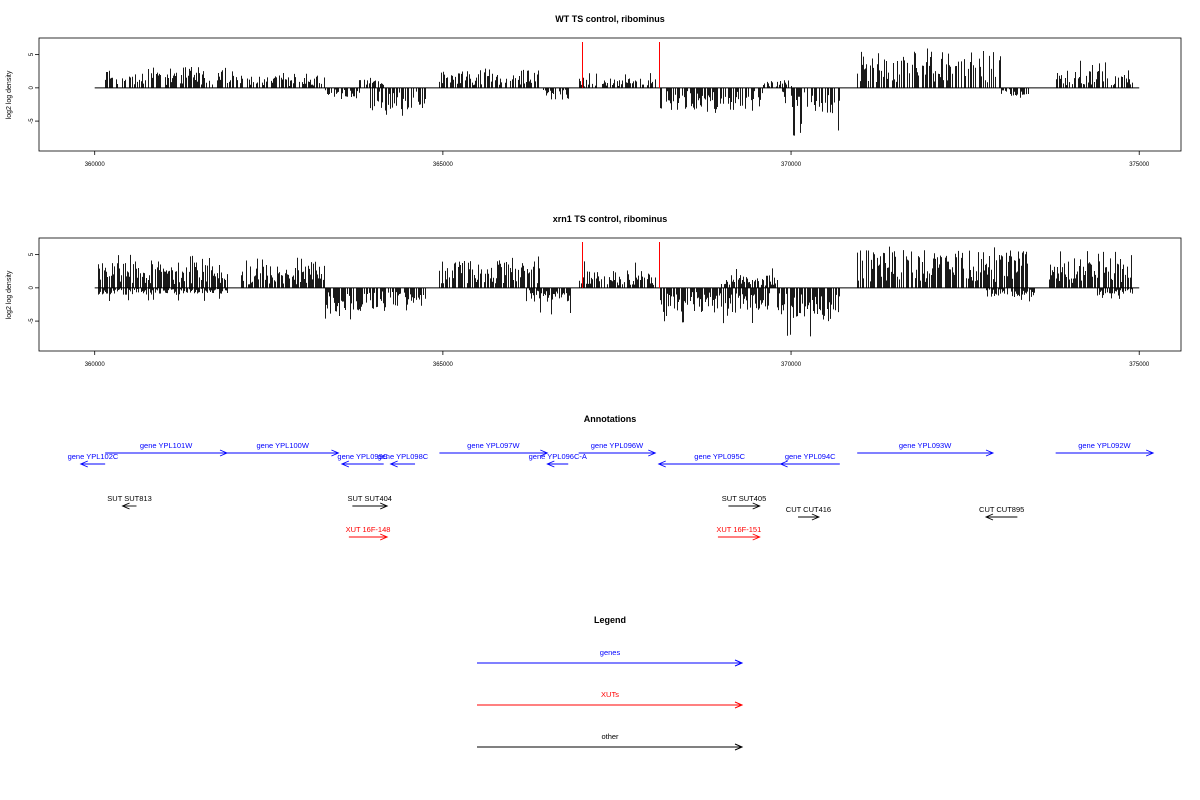 The height and width of the screenshot is (800, 1200). I want to click on annotation-label: gene YPL096W, so click(617, 445).